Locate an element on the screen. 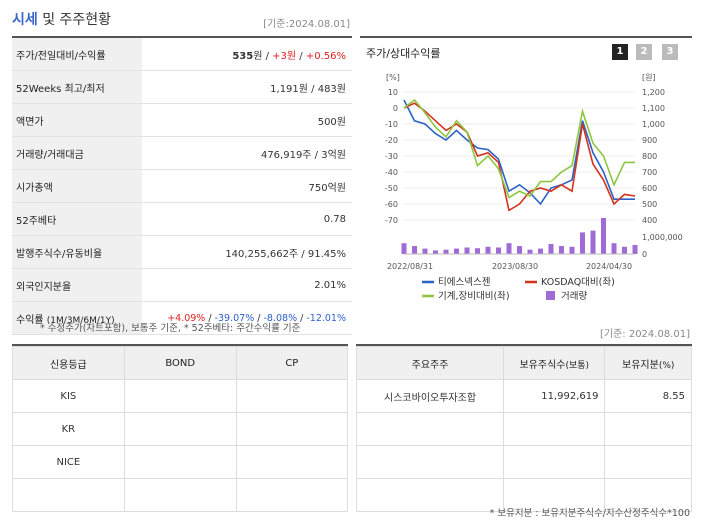  table-row: 발행주식수/유동비율 140,255,662주 / 91.45% is located at coordinates (182, 252).